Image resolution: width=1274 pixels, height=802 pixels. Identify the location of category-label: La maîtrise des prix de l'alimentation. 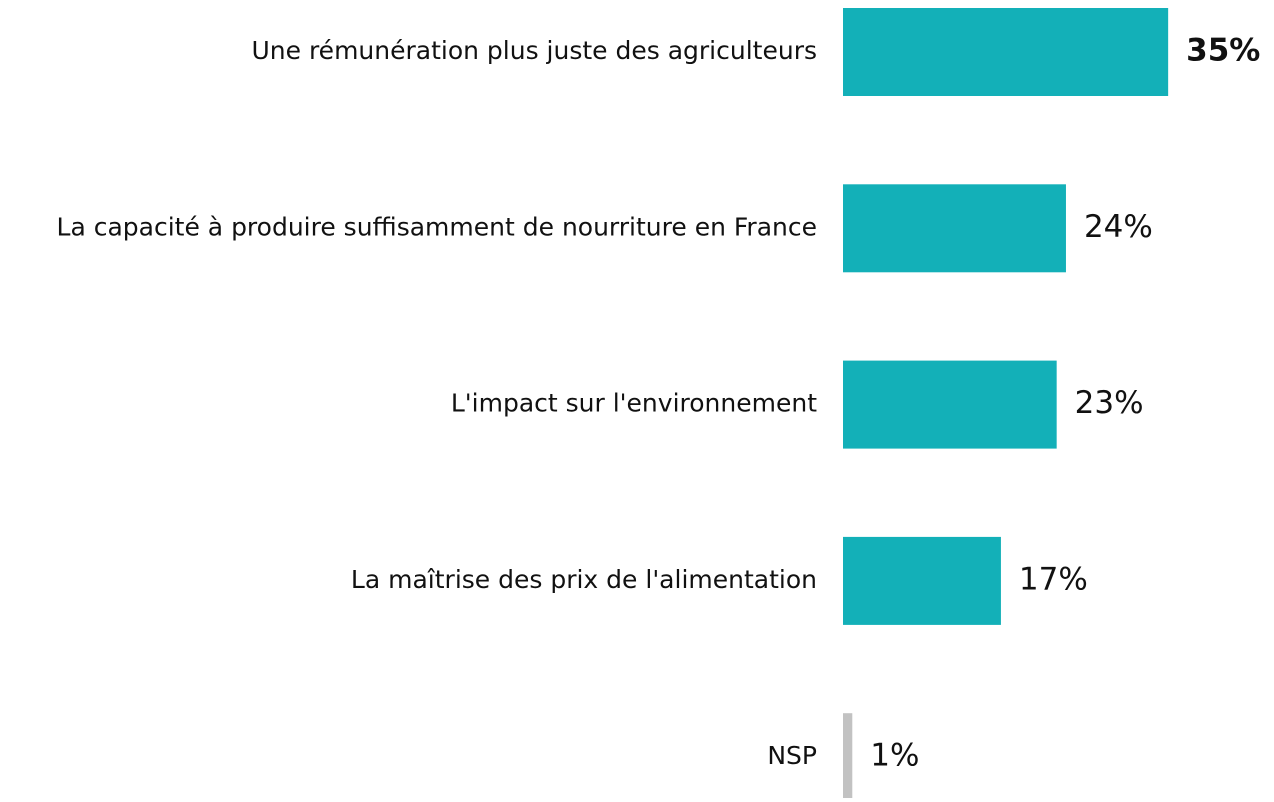
(584, 579).